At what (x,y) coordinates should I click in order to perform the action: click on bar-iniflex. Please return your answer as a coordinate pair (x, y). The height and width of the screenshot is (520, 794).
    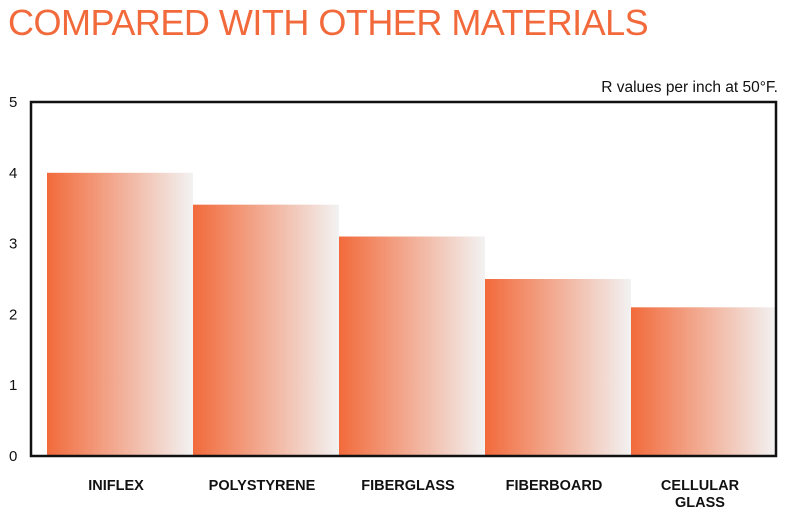
    Looking at the image, I should click on (120, 314).